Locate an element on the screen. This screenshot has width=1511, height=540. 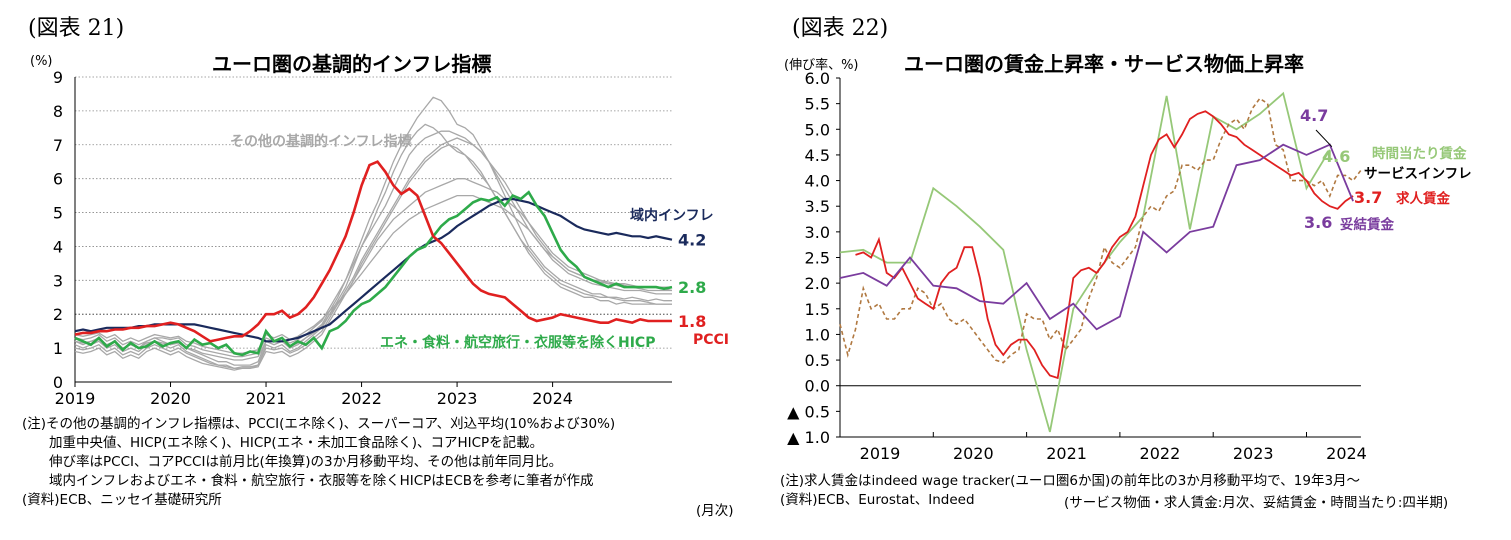
annotation-hourly: 時間当たり賃金 is located at coordinates (1419, 153).